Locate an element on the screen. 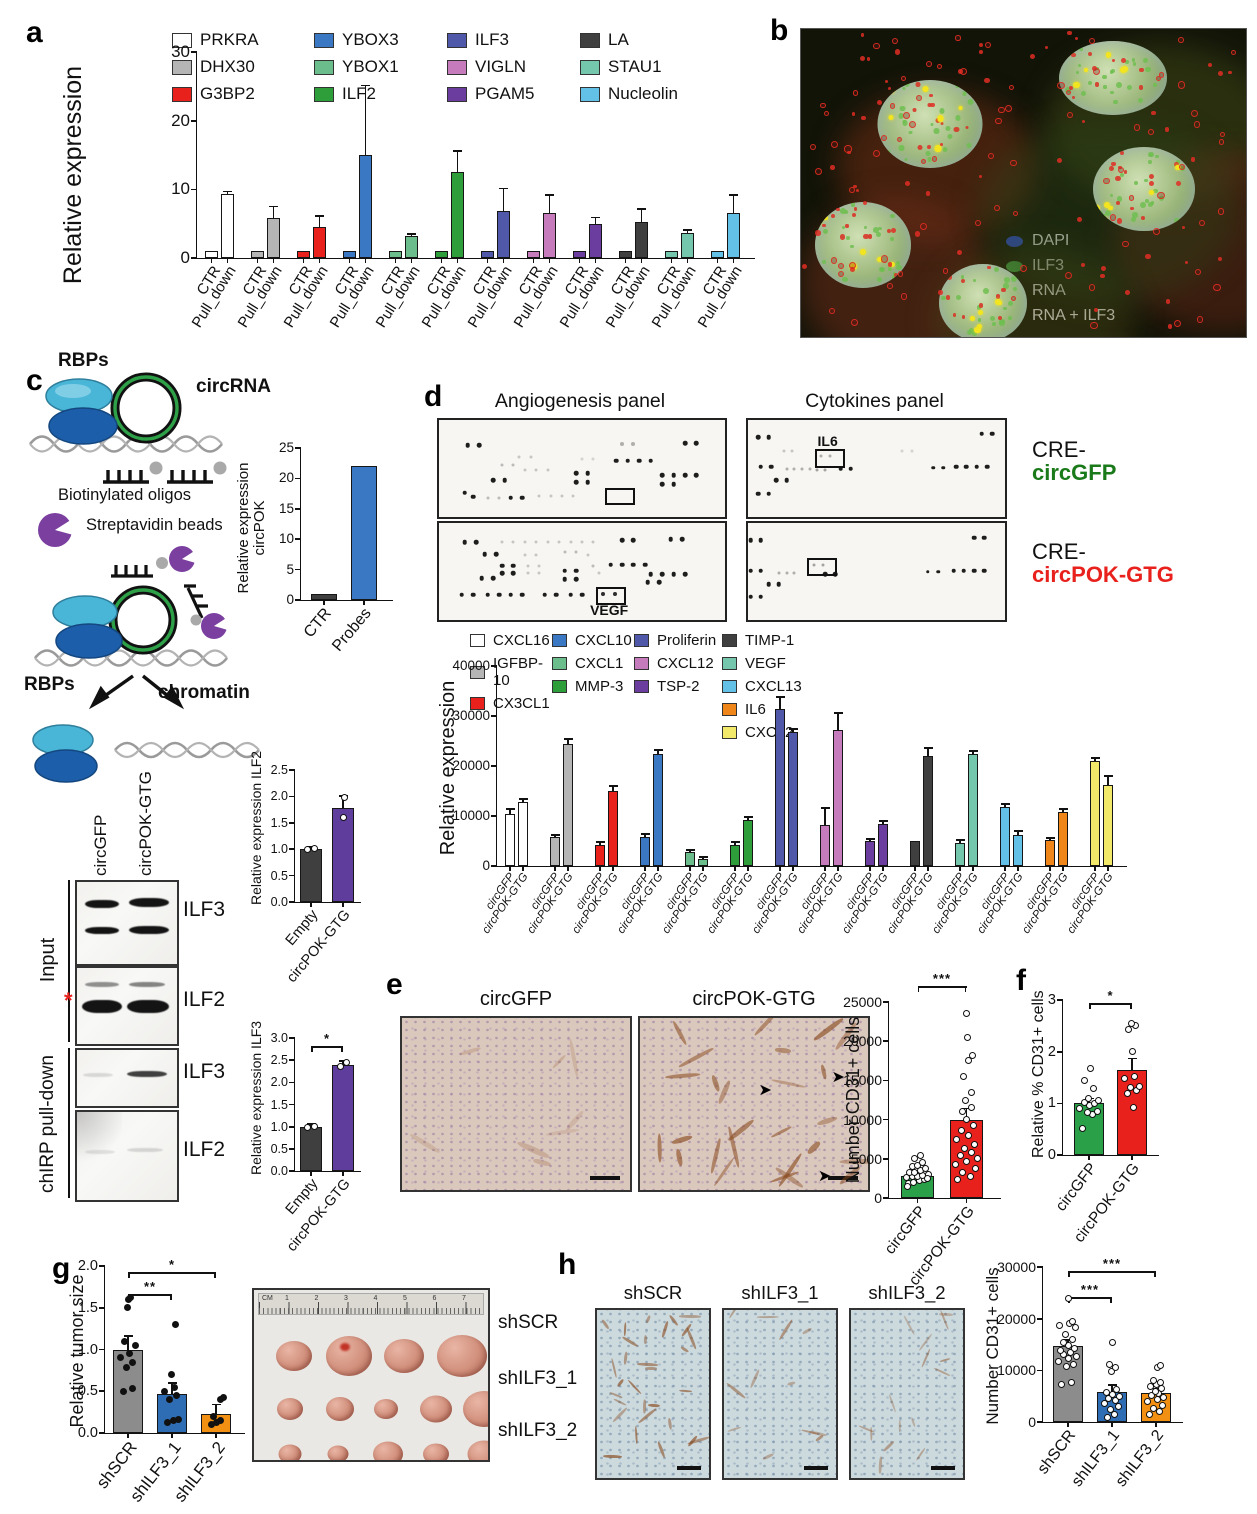 The height and width of the screenshot is (1514, 1257). legend-item: CXCL16 is located at coordinates (511, 640).